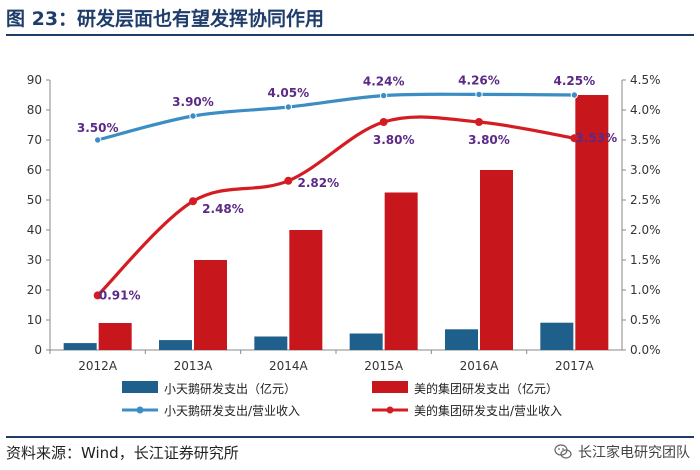 The image size is (700, 470). What do you see at coordinates (34, 200) in the screenshot?
I see `y-left-tick-label: 50` at bounding box center [34, 200].